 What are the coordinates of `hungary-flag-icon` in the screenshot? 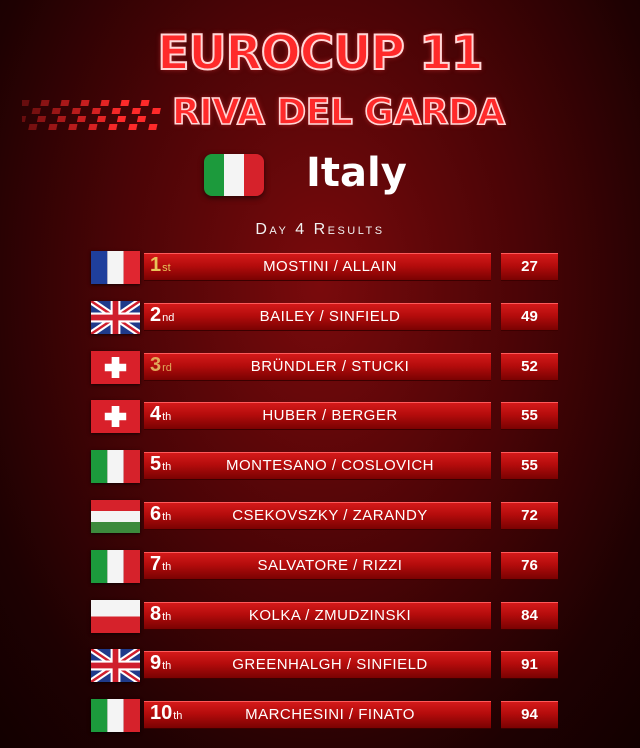 It's located at (115, 516).